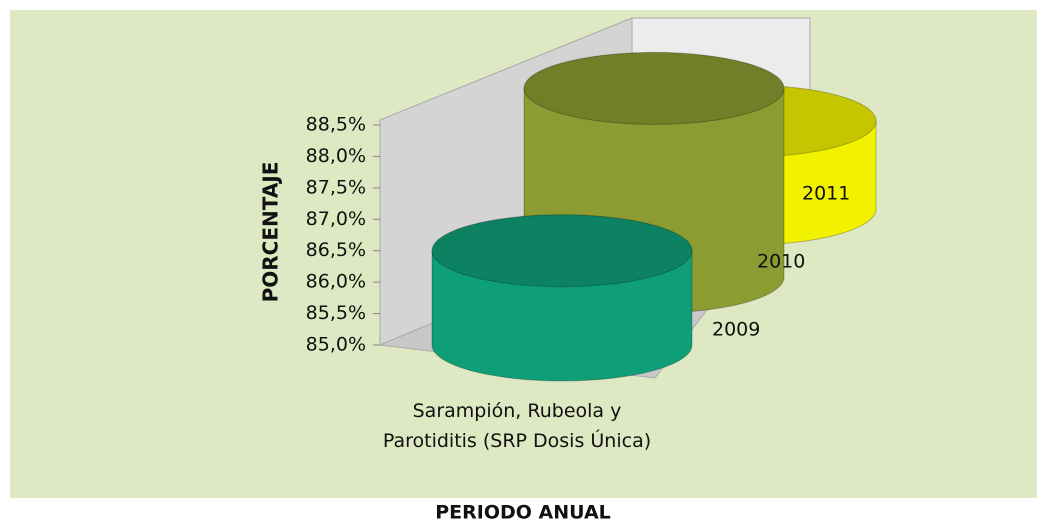 The image size is (1047, 524). Describe the element at coordinates (826, 194) in the screenshot. I see `series-label: 2011` at that location.